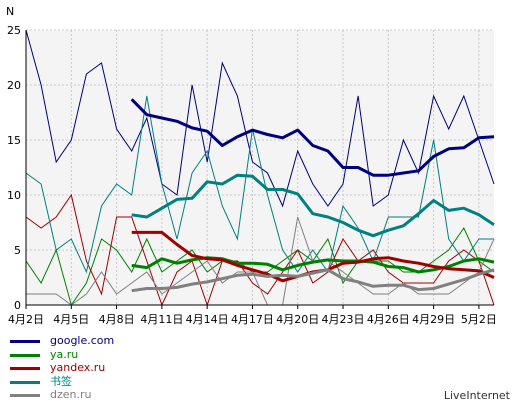 The image size is (520, 405). I want to click on footer-brand: LiveInternet, so click(476, 395).